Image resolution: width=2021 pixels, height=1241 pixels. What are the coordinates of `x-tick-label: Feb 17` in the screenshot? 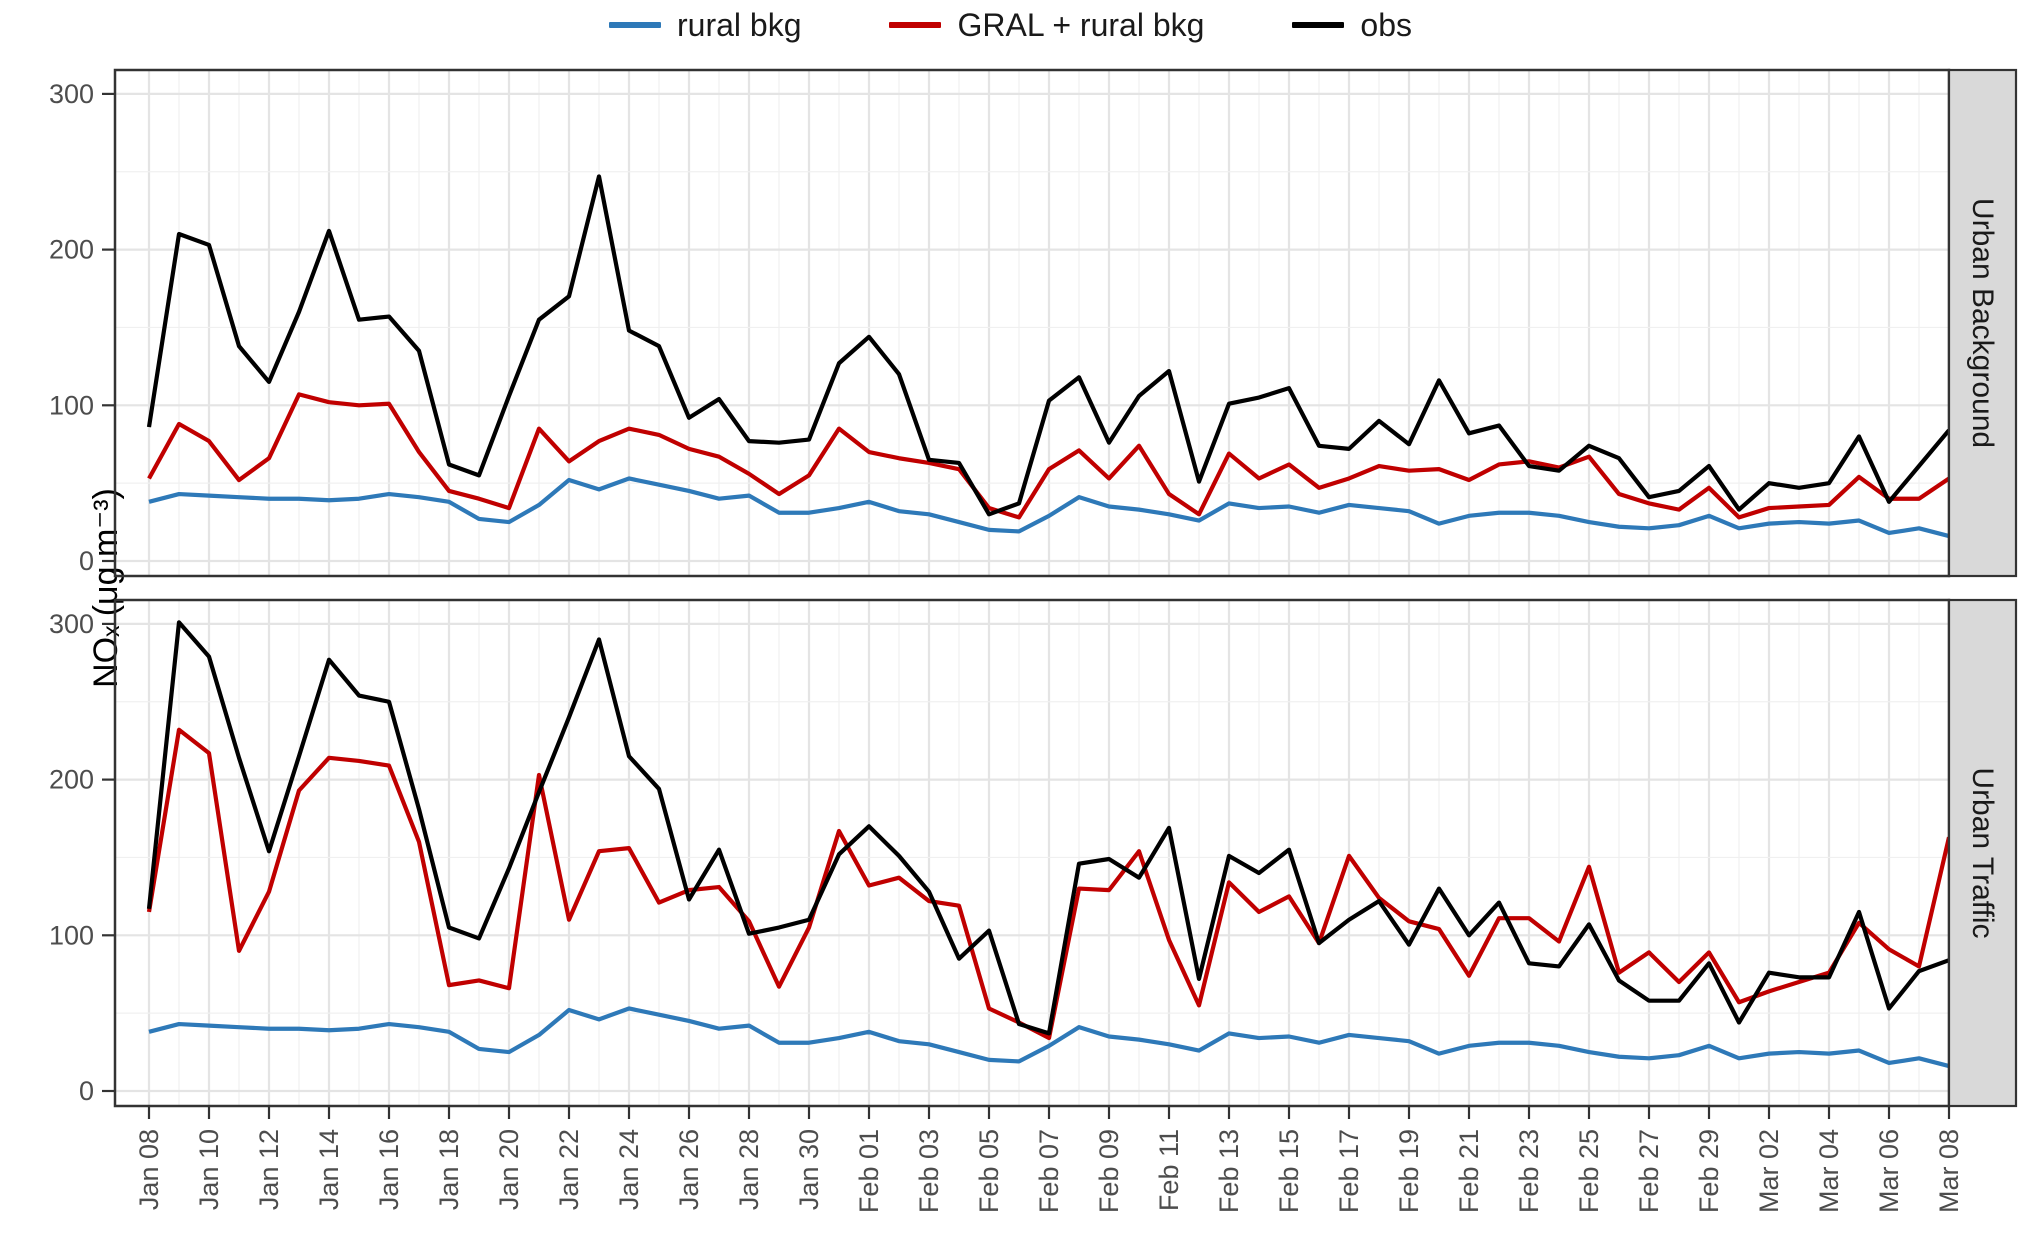 It's located at (1349, 1171).